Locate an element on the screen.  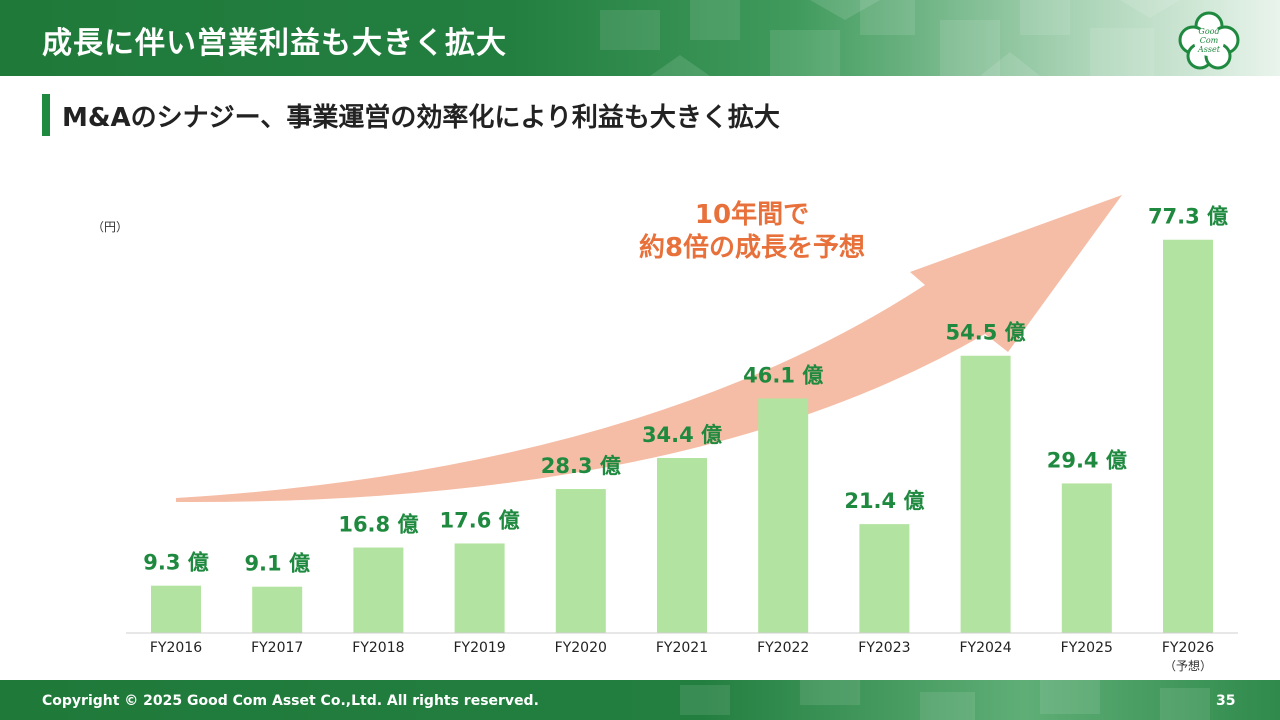
company-logo: Good Com Asset is located at coordinates (1209, 40).